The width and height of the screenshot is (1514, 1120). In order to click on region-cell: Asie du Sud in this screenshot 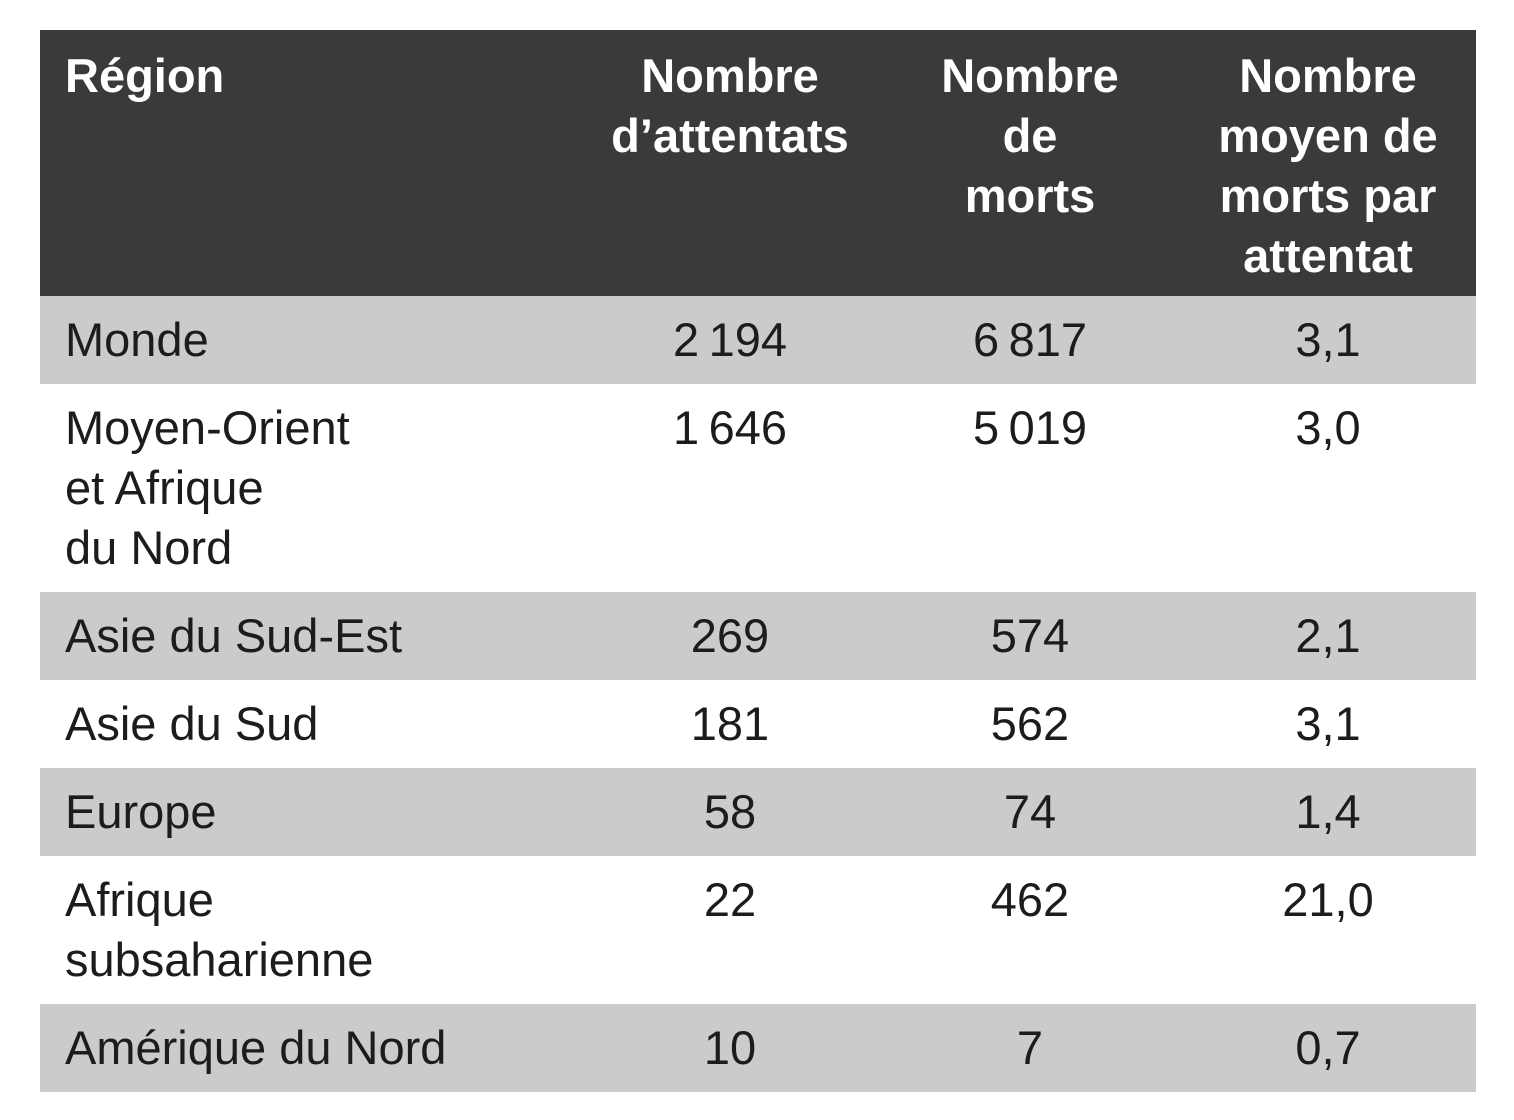, I will do `click(310, 724)`.